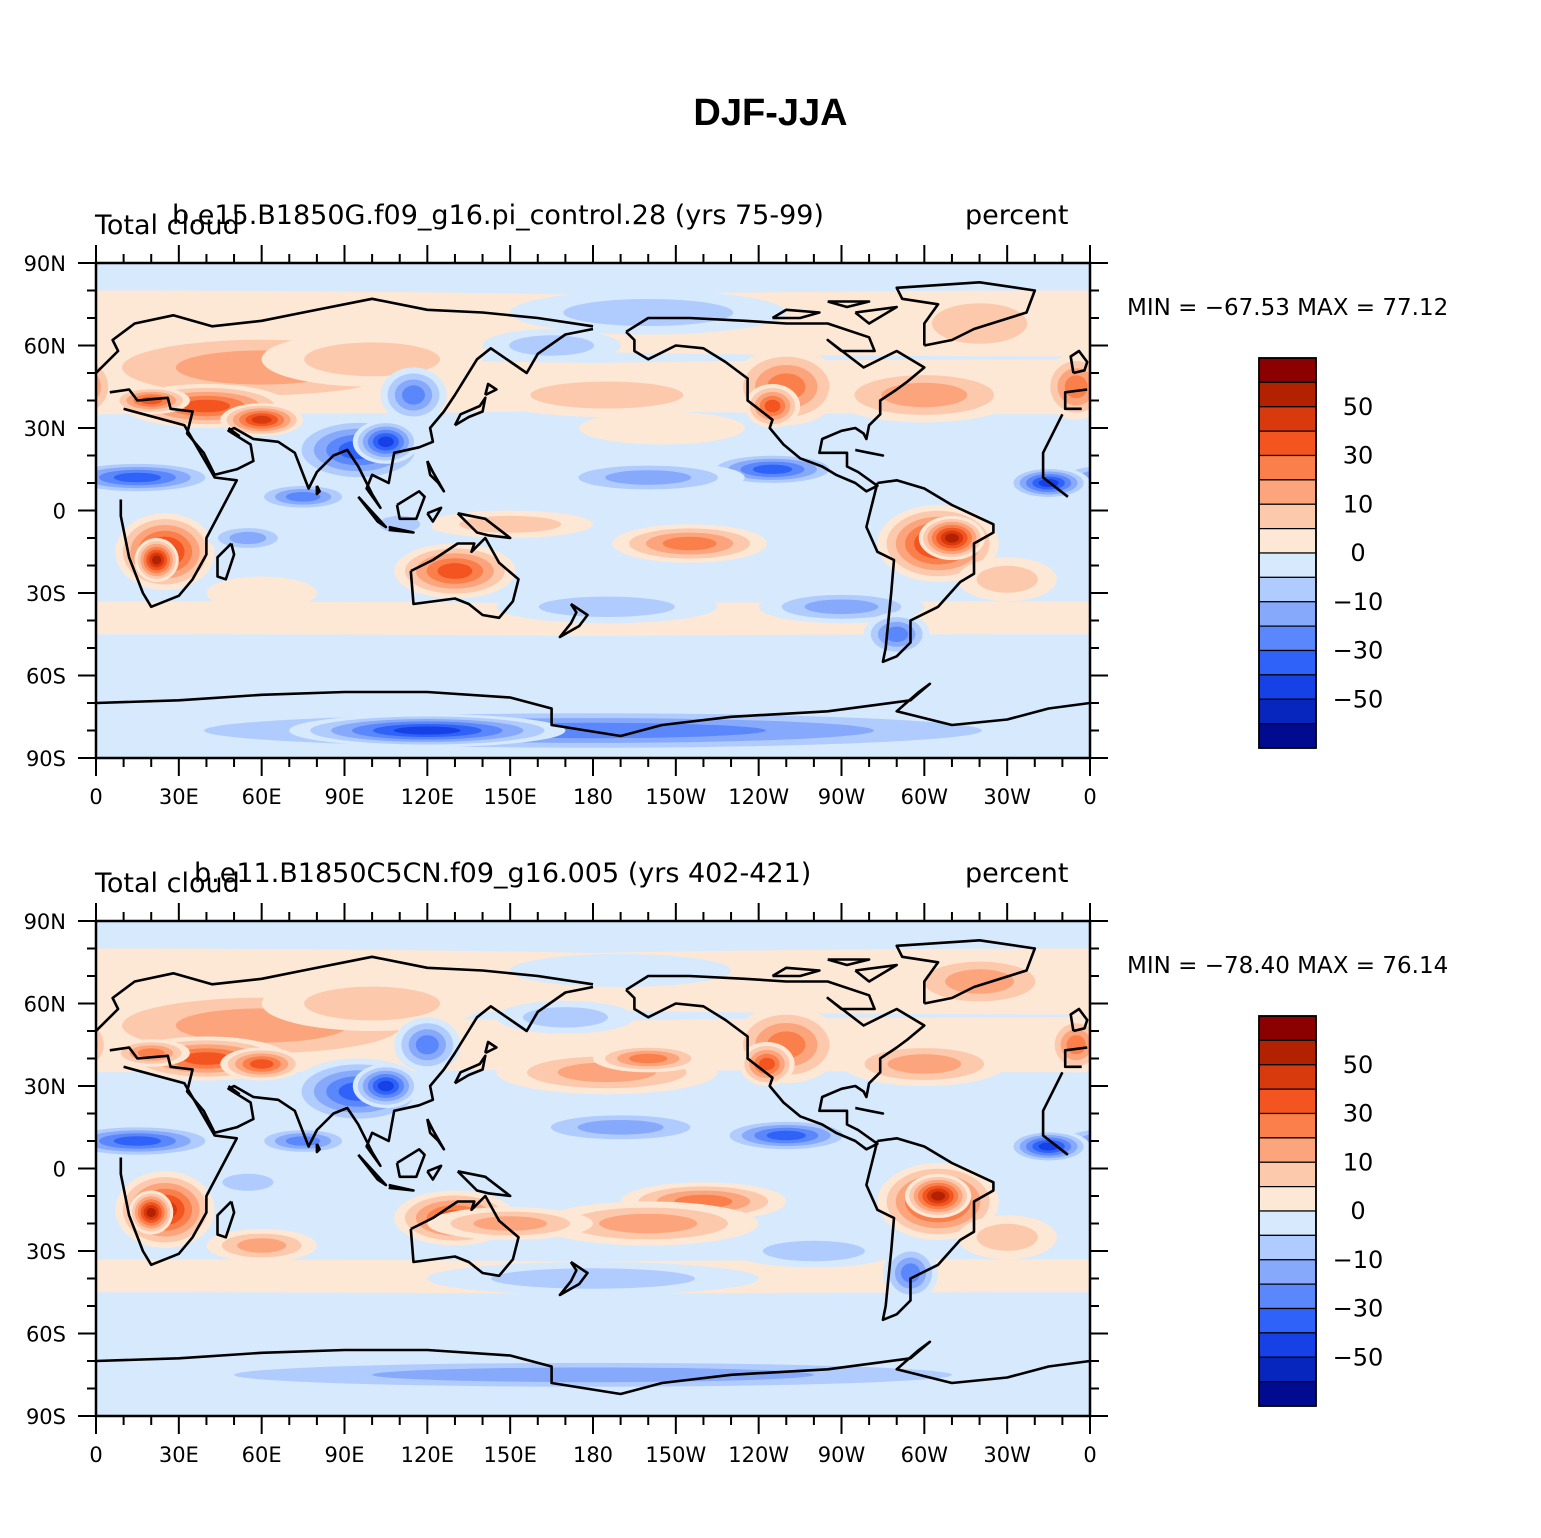 This screenshot has height=1538, width=1541. What do you see at coordinates (1321, 553) in the screenshot?
I see `colorbar: 50 30 10 0 −10 −30 −50` at bounding box center [1321, 553].